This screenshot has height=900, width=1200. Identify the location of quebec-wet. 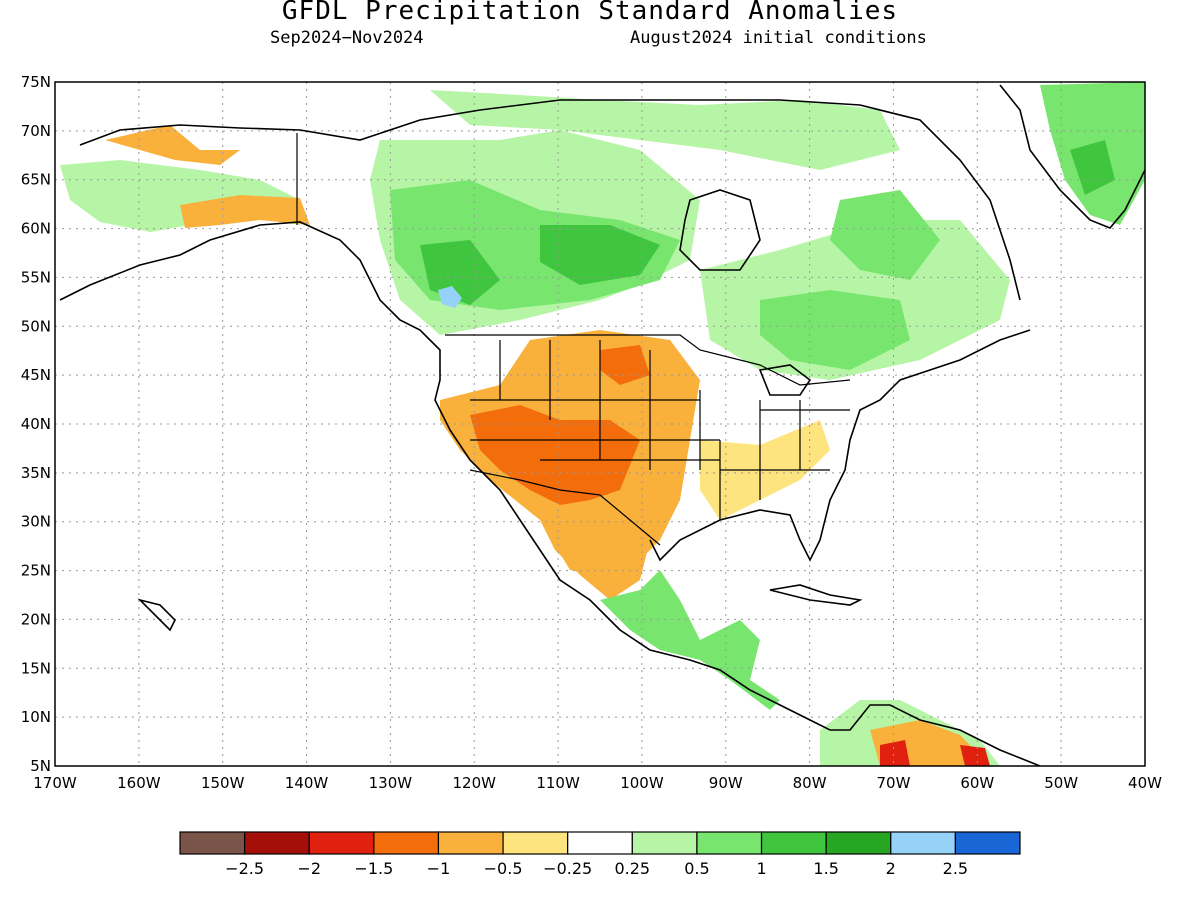
(885, 235).